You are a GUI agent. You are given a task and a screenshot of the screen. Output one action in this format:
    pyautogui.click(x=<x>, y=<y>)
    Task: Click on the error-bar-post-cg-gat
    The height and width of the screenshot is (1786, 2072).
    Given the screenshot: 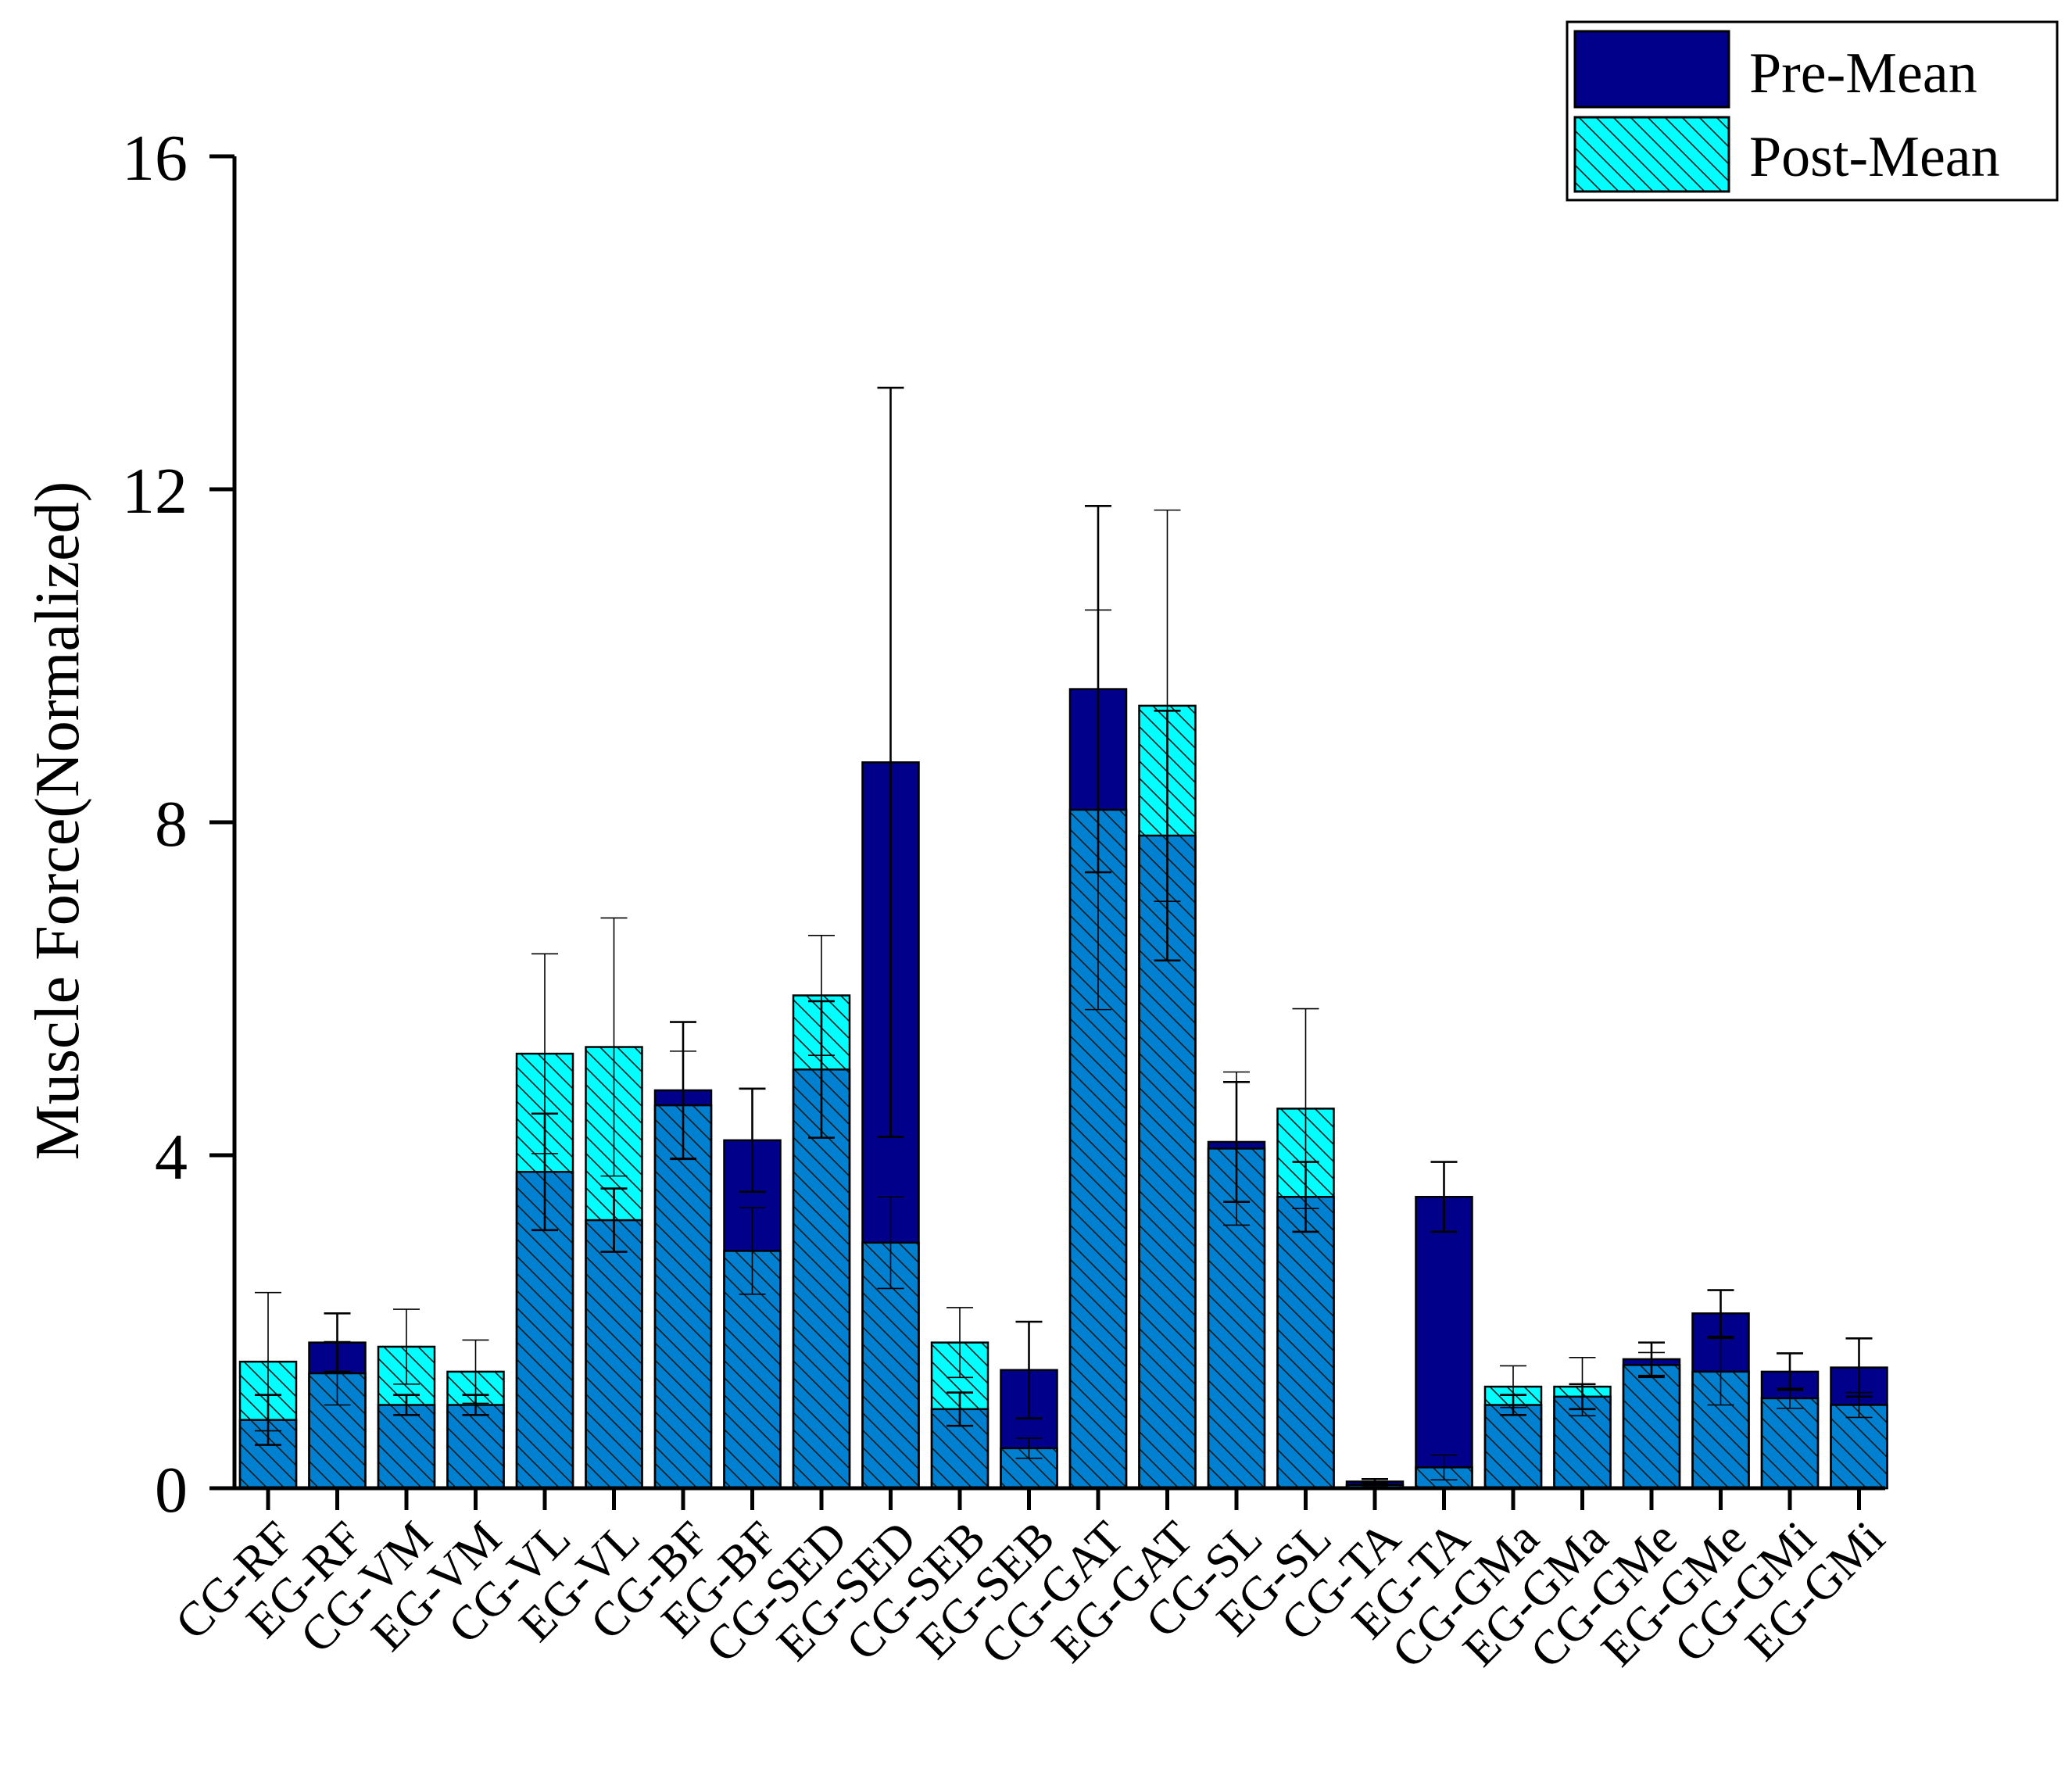 What is the action you would take?
    pyautogui.click(x=1098, y=810)
    